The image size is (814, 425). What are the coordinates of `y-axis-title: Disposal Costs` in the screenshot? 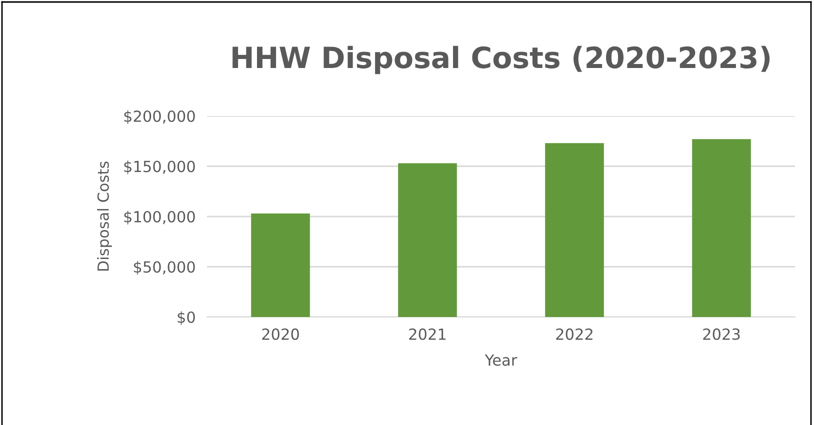 It's located at (104, 216).